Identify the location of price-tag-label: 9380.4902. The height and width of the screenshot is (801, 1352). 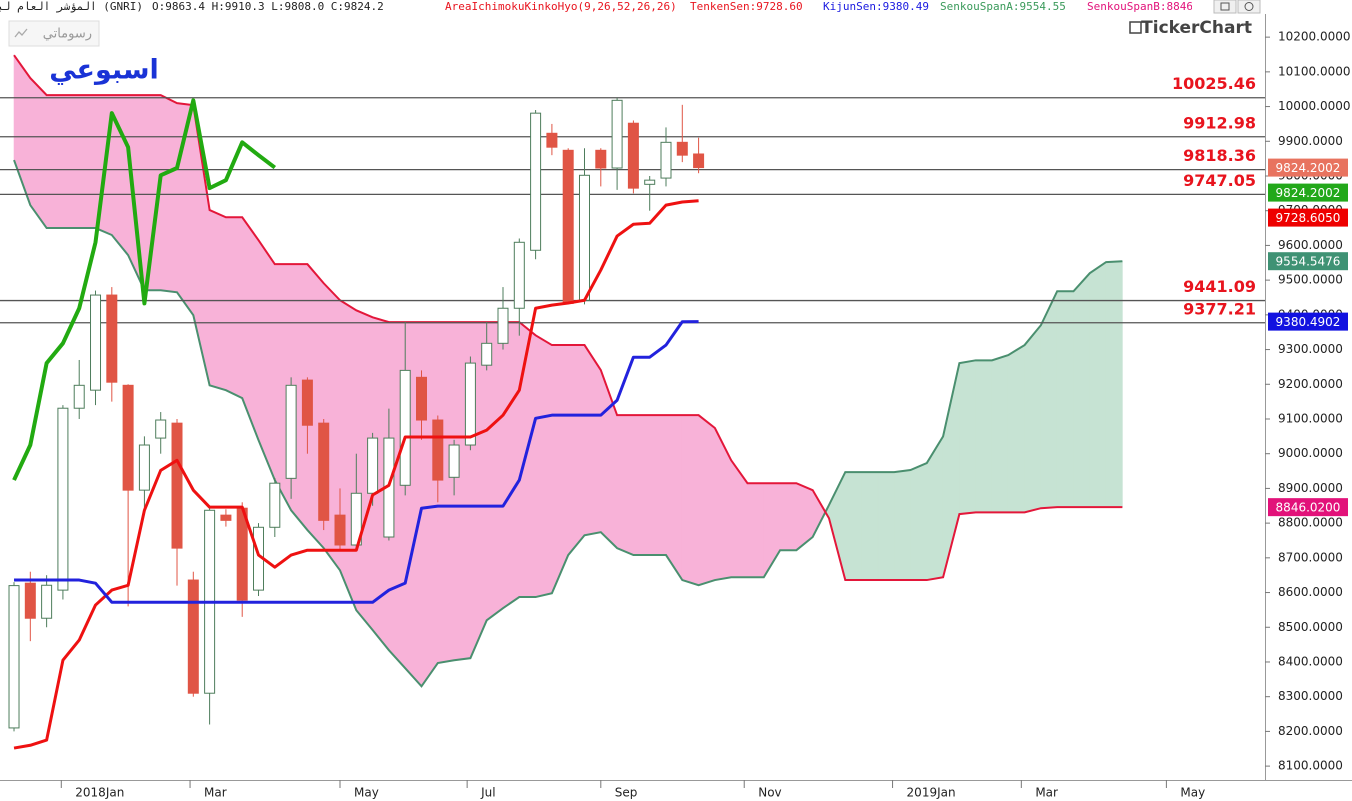
(1308, 322).